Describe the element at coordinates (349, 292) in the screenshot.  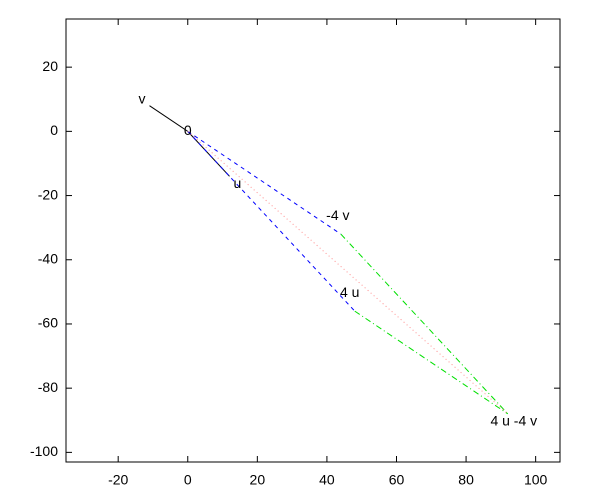
I see `point-label: 4 u` at that location.